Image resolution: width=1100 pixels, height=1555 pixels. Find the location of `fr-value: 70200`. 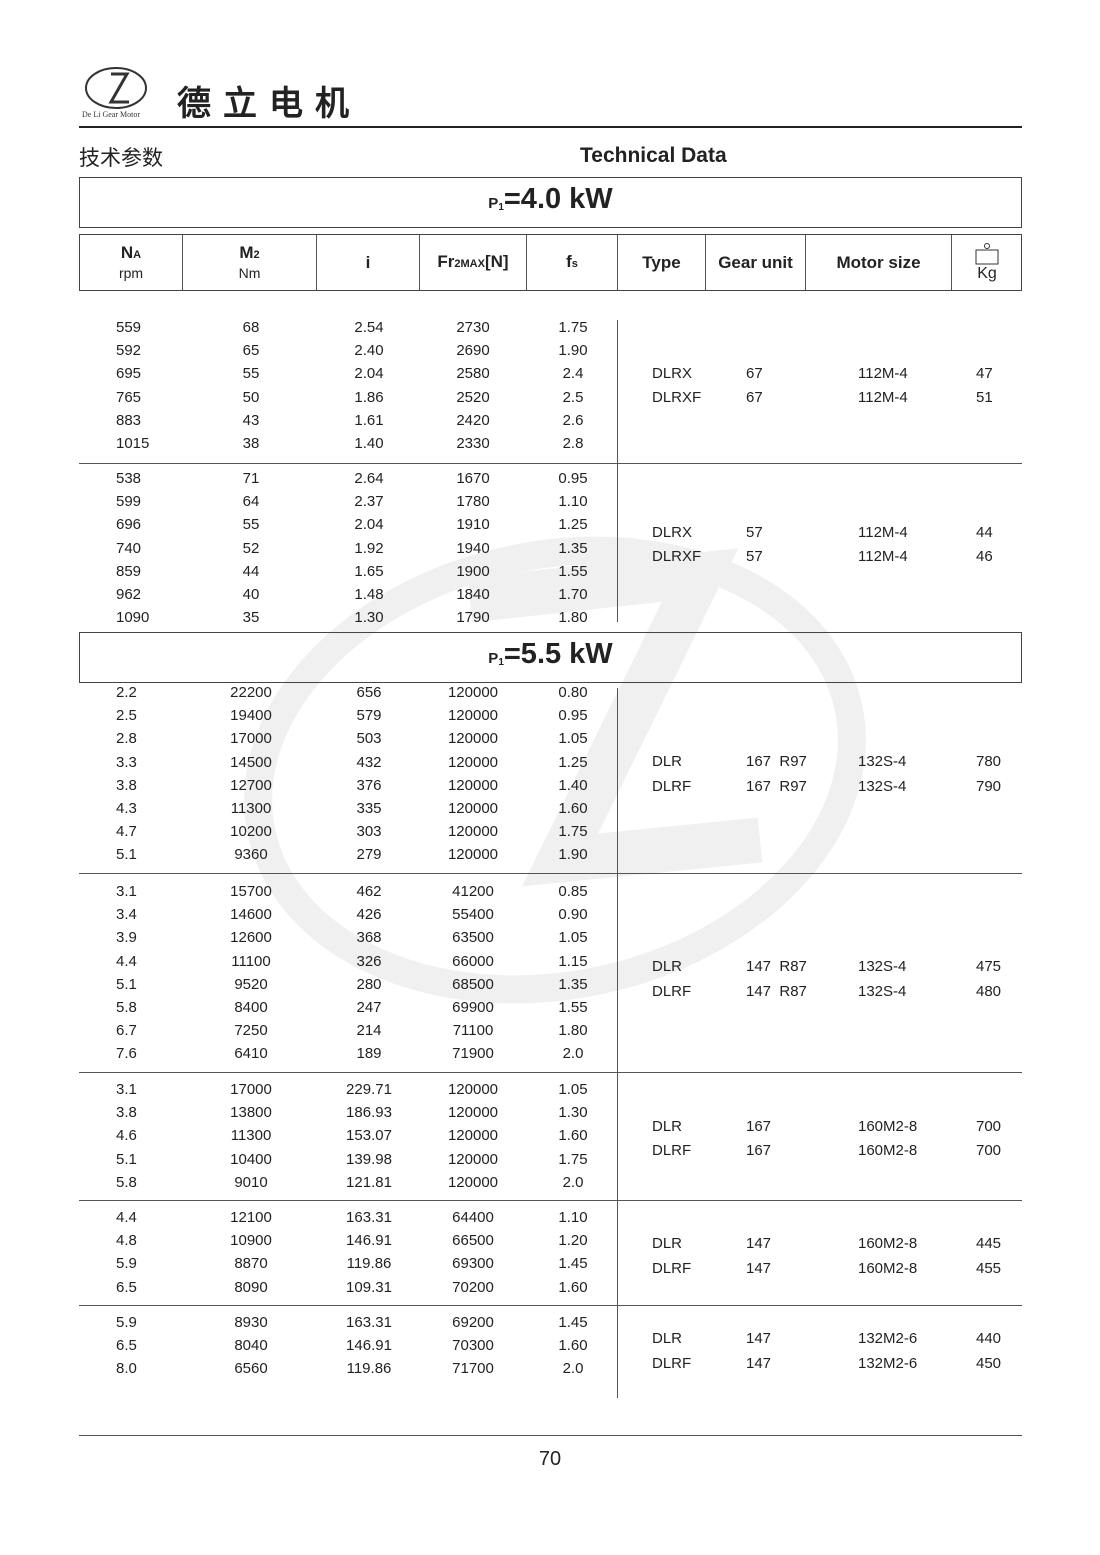

fr-value: 70200 is located at coordinates (473, 1287).